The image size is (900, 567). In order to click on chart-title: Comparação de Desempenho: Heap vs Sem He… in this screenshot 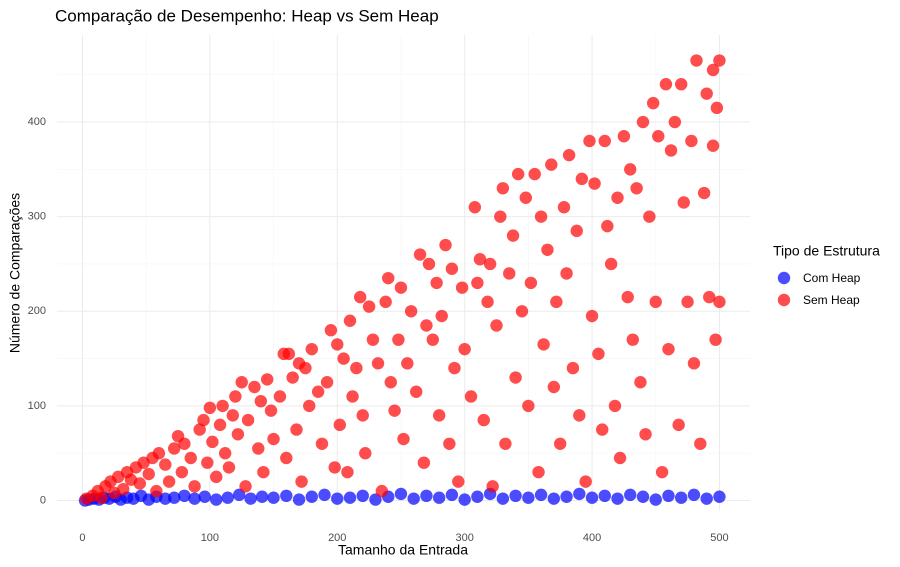, I will do `click(247, 15)`.